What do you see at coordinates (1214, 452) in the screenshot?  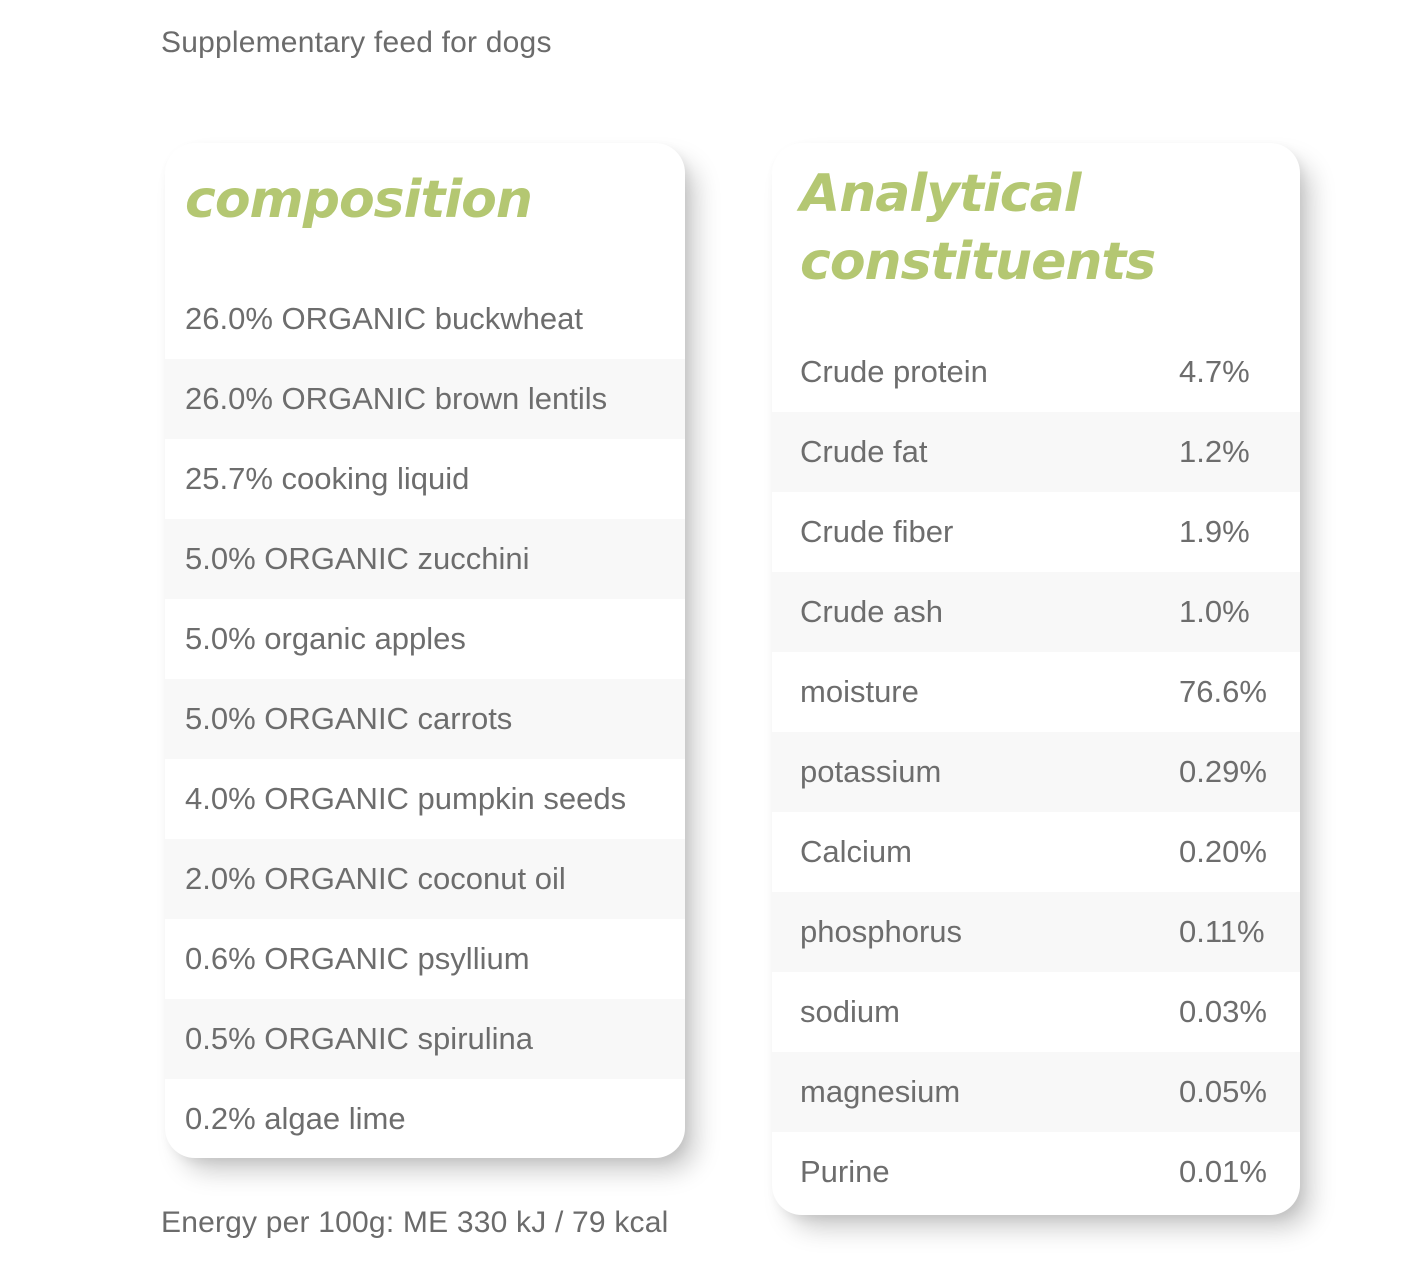 I see `row-value: 1.2%` at bounding box center [1214, 452].